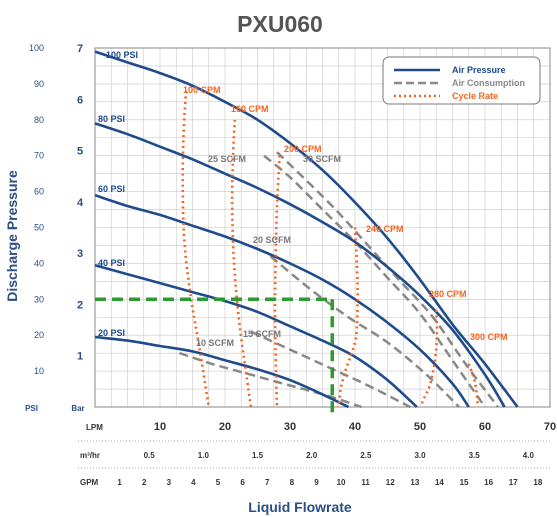 This screenshot has width=557, height=517. I want to click on air-pressure-label: 20 PSI, so click(111, 333).